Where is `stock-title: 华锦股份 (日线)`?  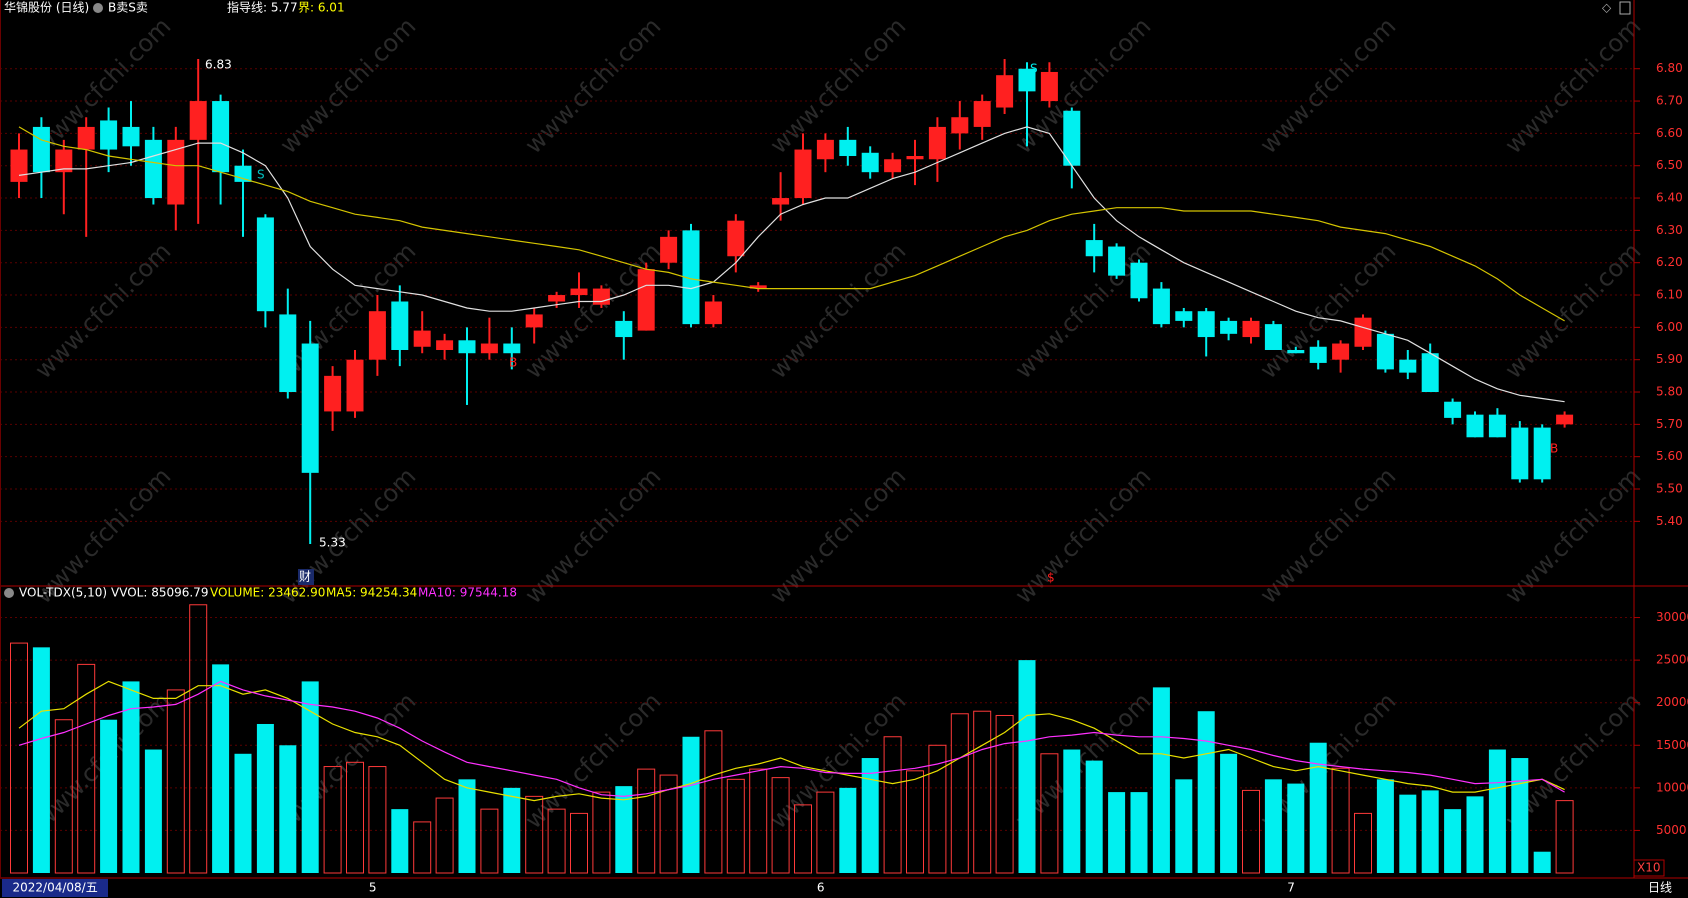 stock-title: 华锦股份 (日线) is located at coordinates (46, 8).